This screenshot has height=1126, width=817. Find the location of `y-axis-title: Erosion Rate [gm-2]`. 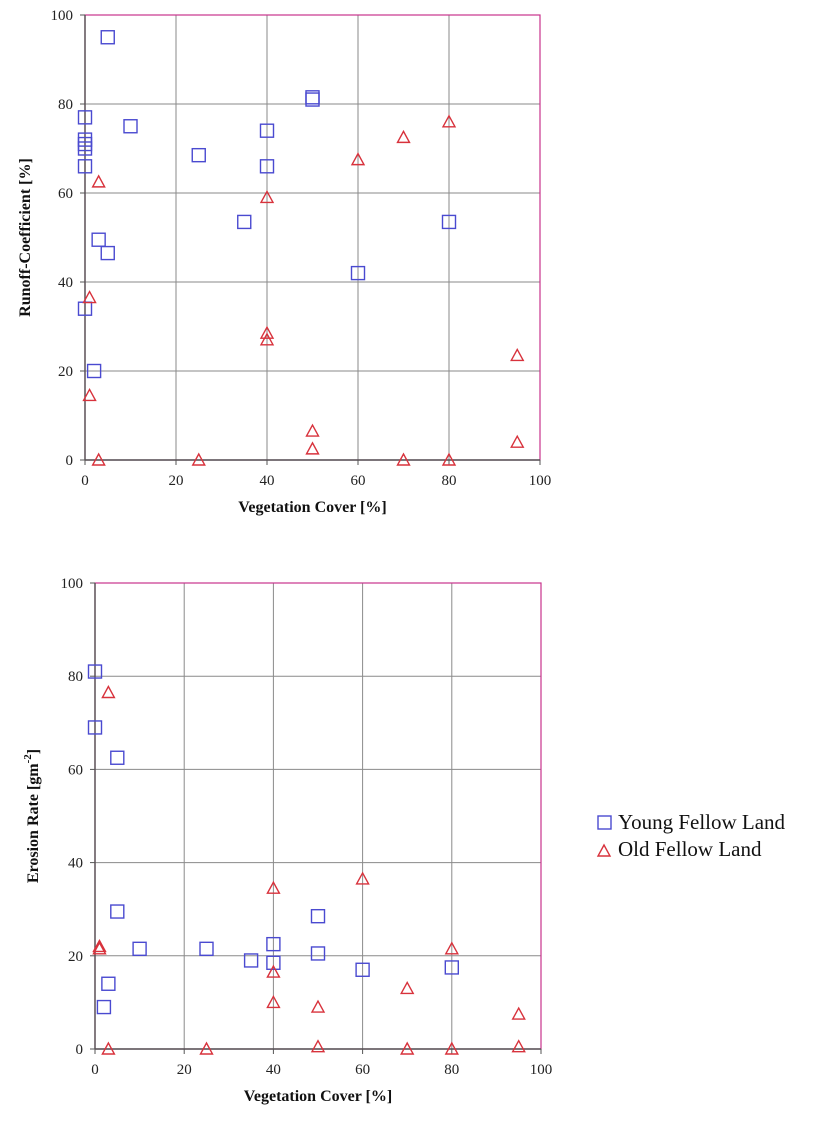

y-axis-title: Erosion Rate [gm-2] is located at coordinates (32, 816).